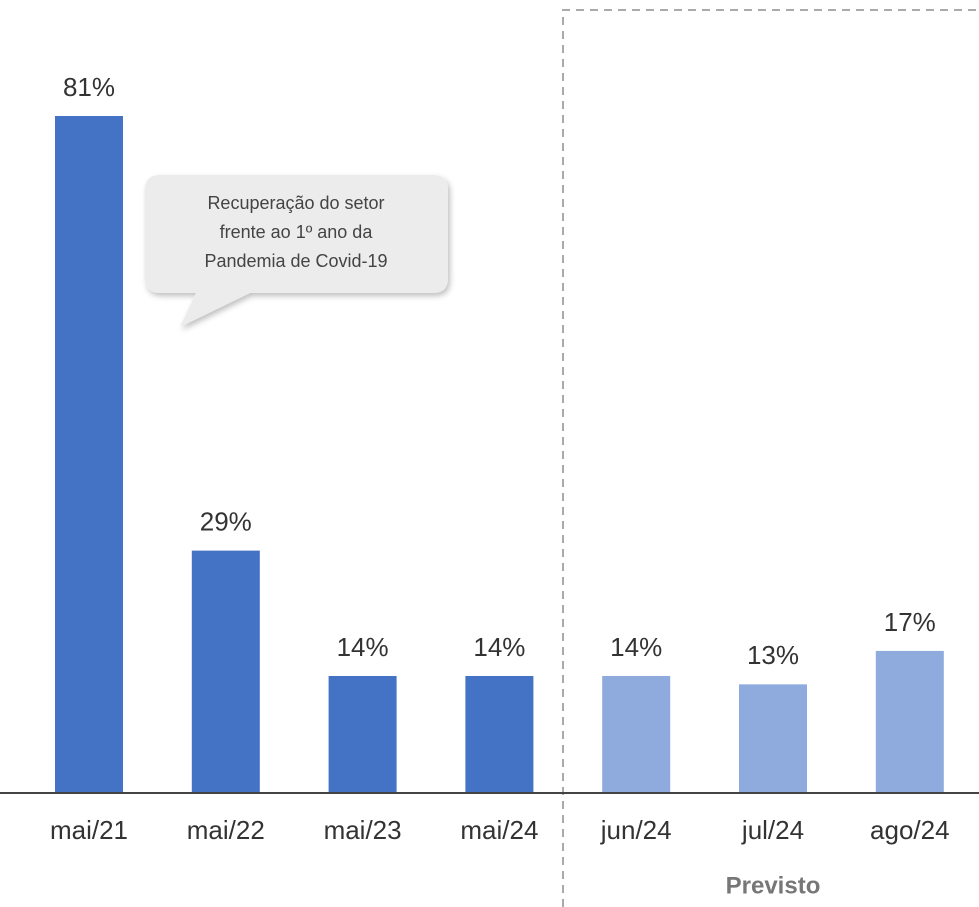 The width and height of the screenshot is (979, 907). I want to click on x-tick-label: ago/24, so click(910, 830).